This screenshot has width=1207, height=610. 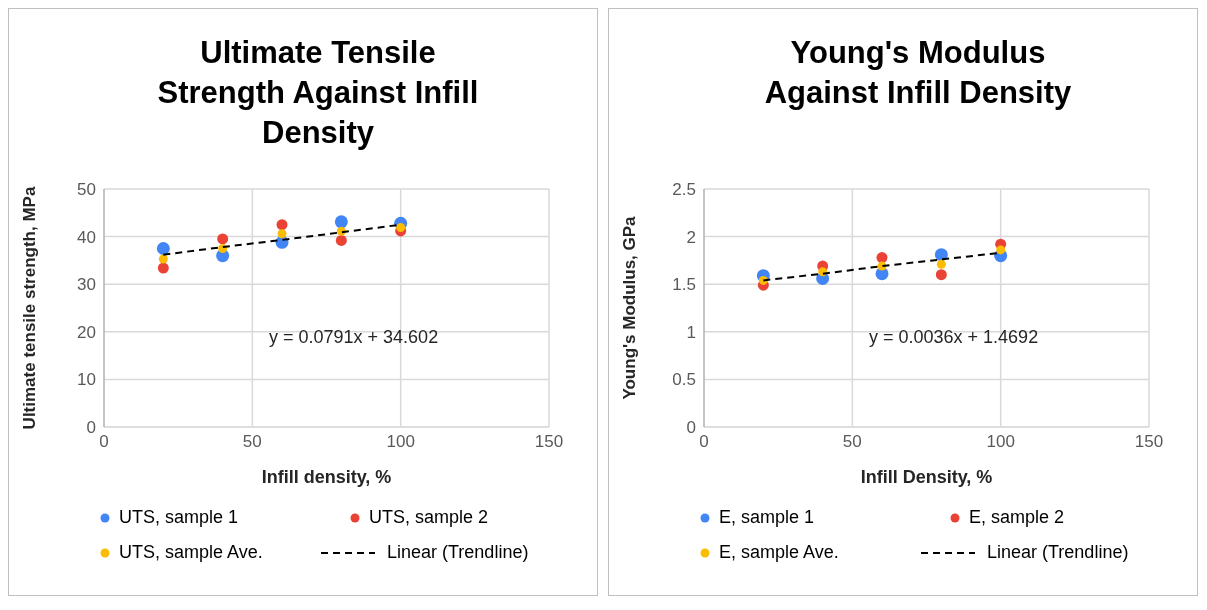 What do you see at coordinates (429, 517) in the screenshot?
I see `legend-label: UTS, sample 2` at bounding box center [429, 517].